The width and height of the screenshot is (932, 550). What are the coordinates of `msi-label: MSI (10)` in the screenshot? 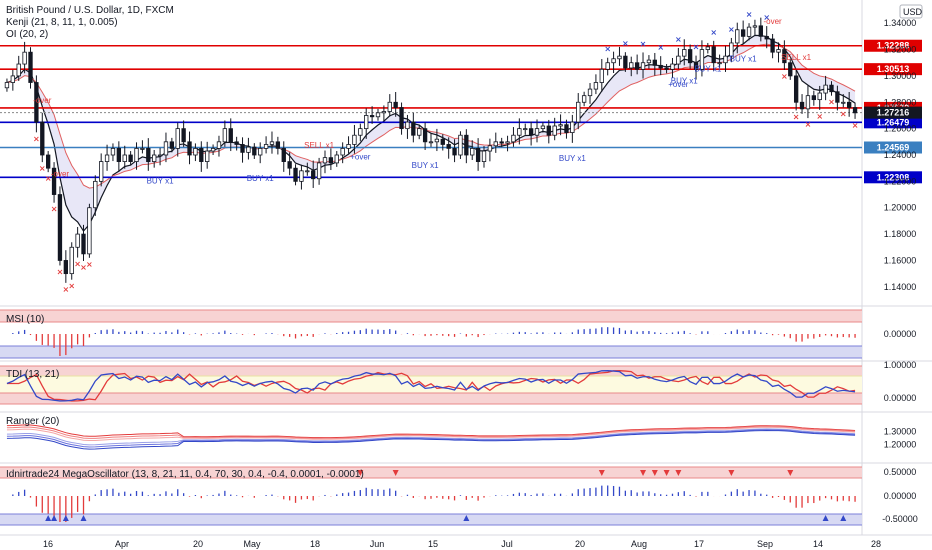 It's located at (25, 319).